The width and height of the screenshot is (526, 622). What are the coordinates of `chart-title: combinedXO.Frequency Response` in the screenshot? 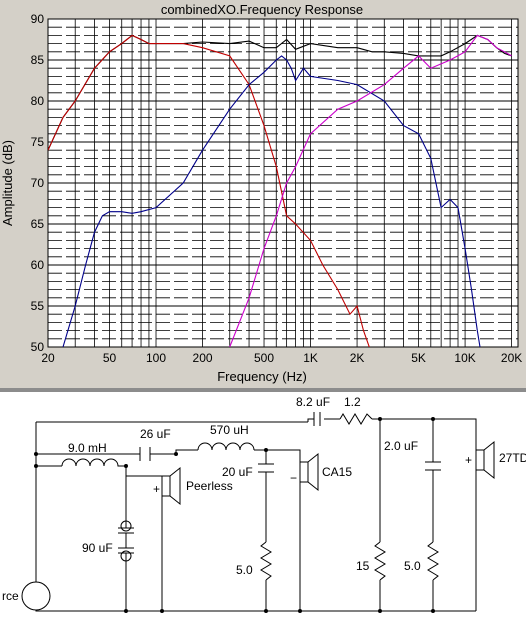 It's located at (262, 9).